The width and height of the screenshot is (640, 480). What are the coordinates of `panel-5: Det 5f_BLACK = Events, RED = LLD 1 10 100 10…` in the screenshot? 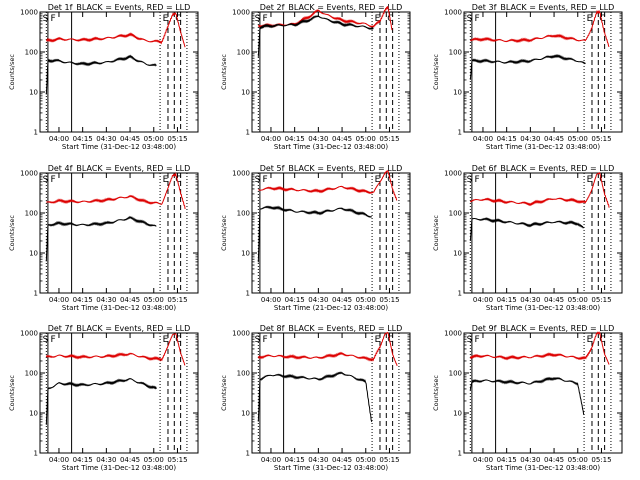 It's located at (315, 238).